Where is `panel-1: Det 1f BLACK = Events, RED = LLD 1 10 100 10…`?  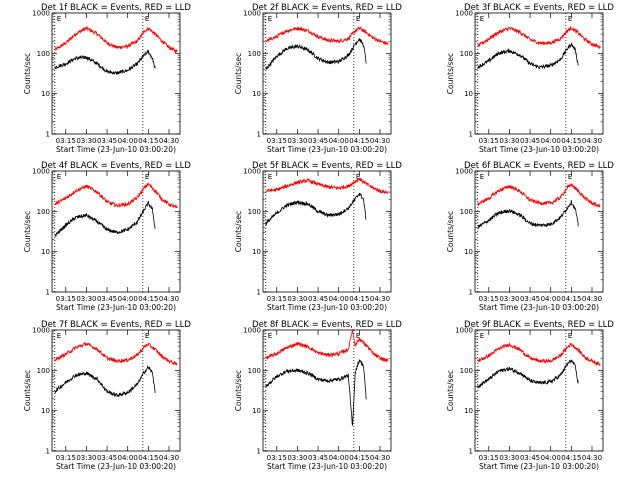 panel-1: Det 1f BLACK = Events, RED = LLD 1 10 100 10… is located at coordinates (107, 78).